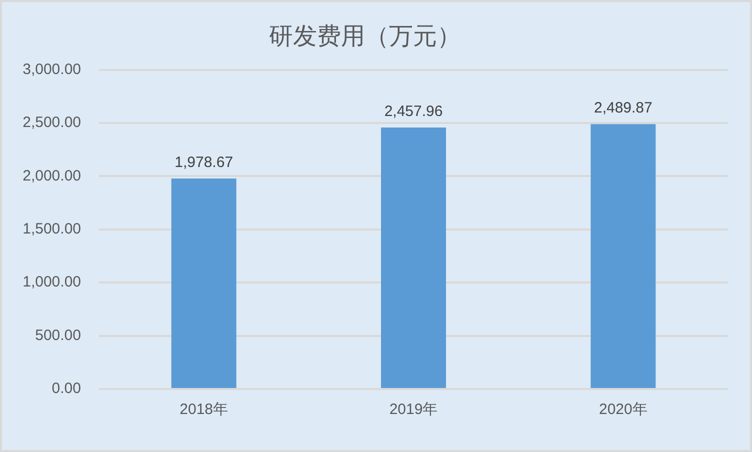 This screenshot has height=452, width=752. I want to click on y-tick-label: 3,000.00, so click(51, 69).